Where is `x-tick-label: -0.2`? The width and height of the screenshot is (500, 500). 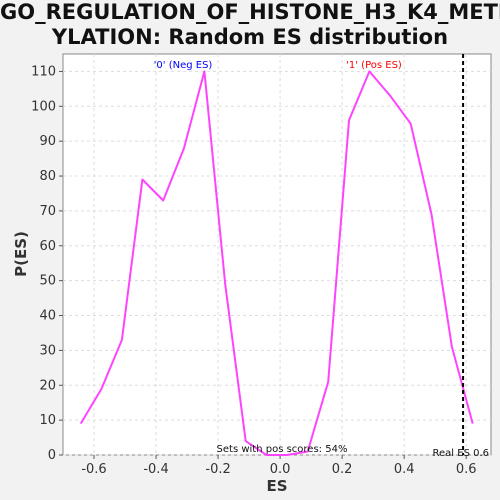 x-tick-label: -0.2 is located at coordinates (217, 469).